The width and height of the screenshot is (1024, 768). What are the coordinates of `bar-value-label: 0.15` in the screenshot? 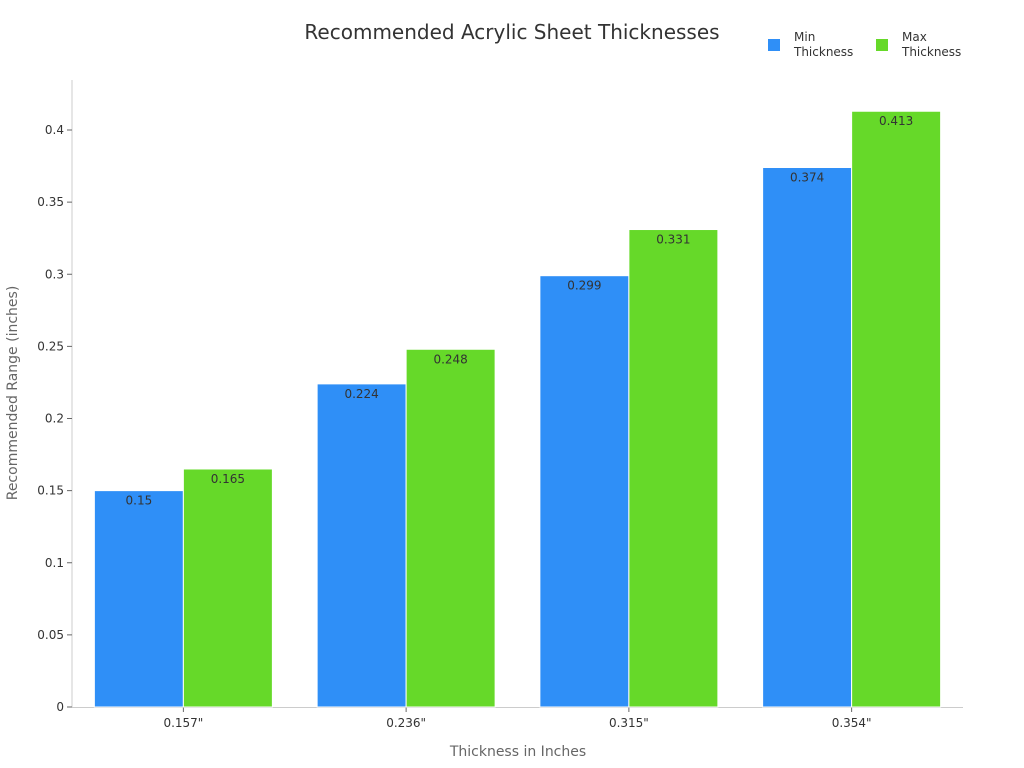 It's located at (139, 501).